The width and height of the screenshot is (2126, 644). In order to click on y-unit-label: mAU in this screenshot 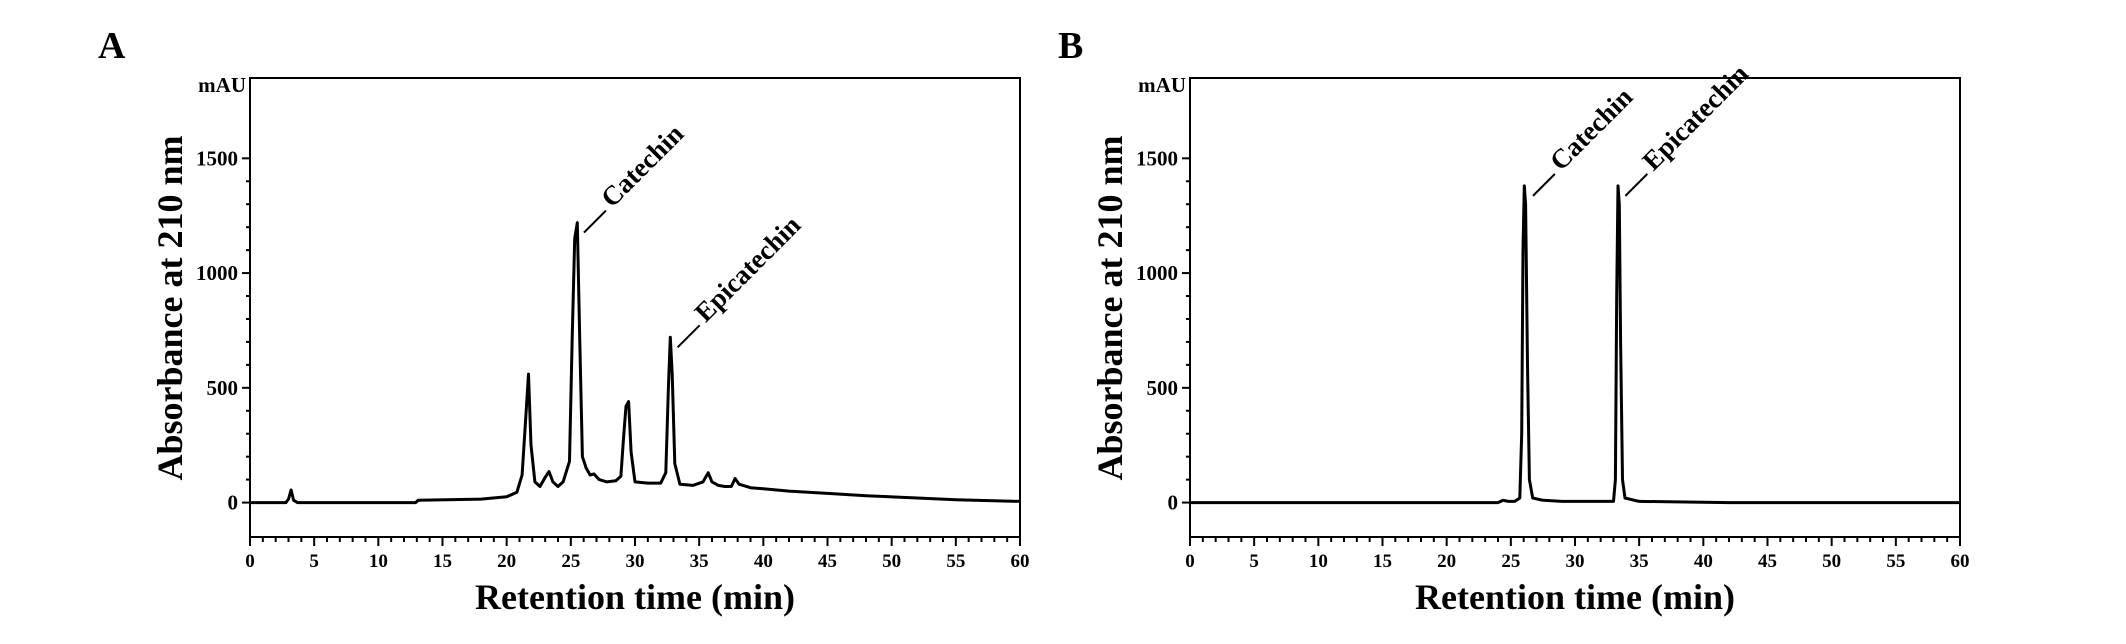, I will do `click(1162, 85)`.